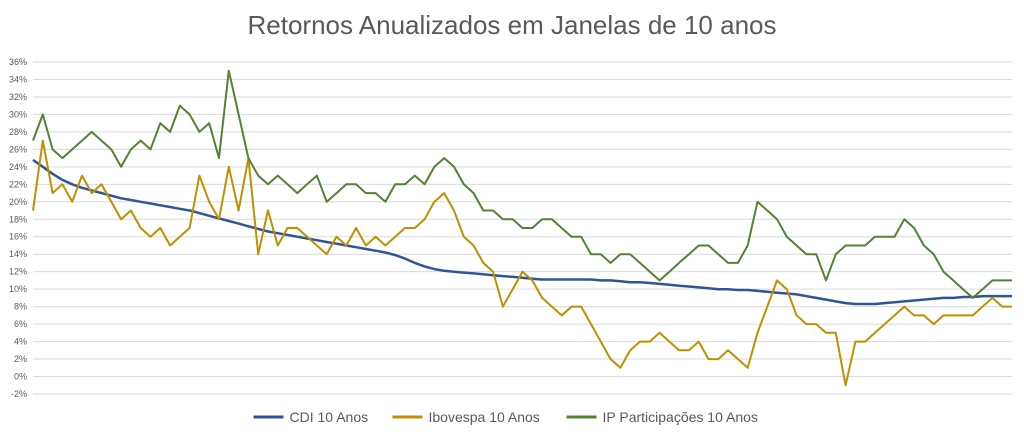 The width and height of the screenshot is (1024, 444). Describe the element at coordinates (18, 79) in the screenshot. I see `y-tick-label: 34%` at that location.